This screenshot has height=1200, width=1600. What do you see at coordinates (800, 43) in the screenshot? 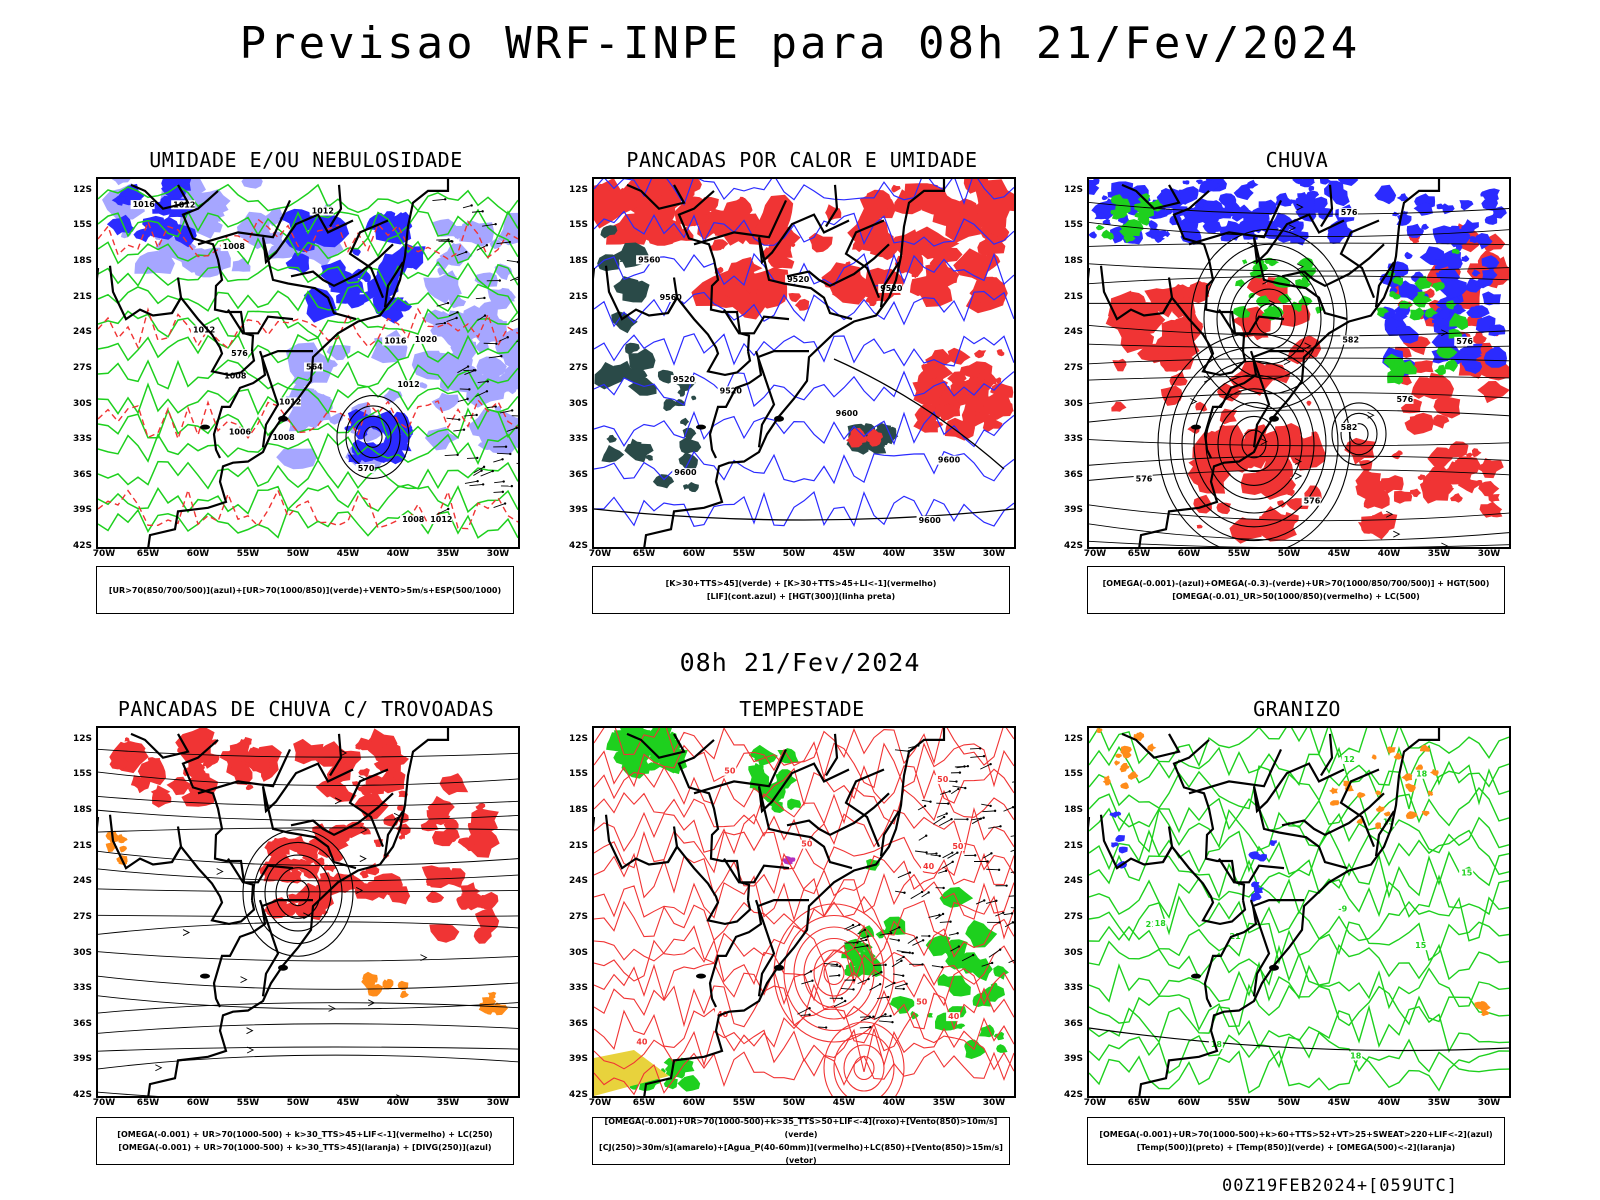
I see `main-title: Previsao WRF-INPE para 08h 21/Fev/2024` at bounding box center [800, 43].